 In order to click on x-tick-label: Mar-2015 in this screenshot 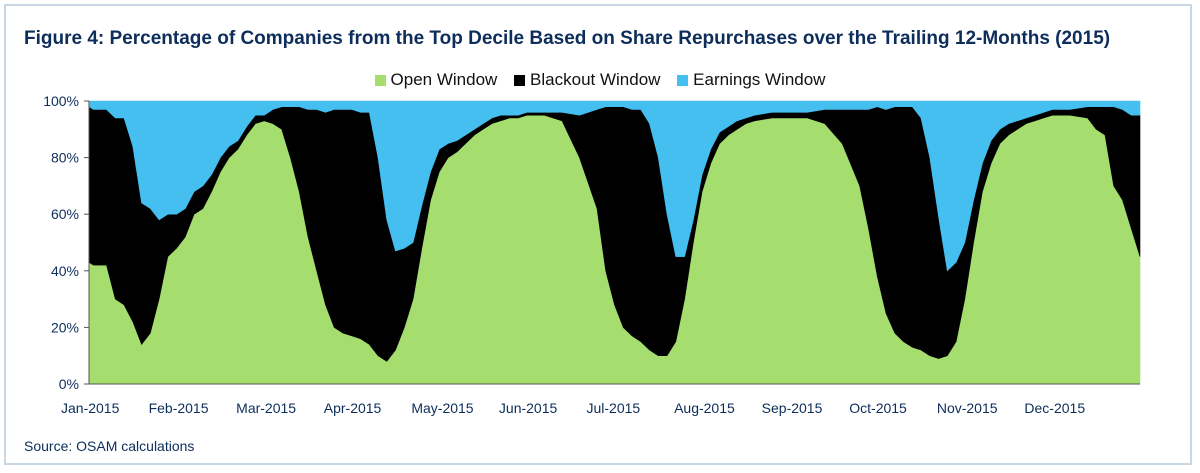, I will do `click(266, 408)`.